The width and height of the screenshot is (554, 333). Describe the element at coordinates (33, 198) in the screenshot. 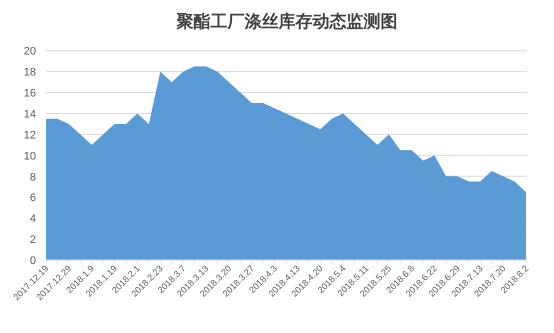

I see `y-tick-label: 6` at that location.